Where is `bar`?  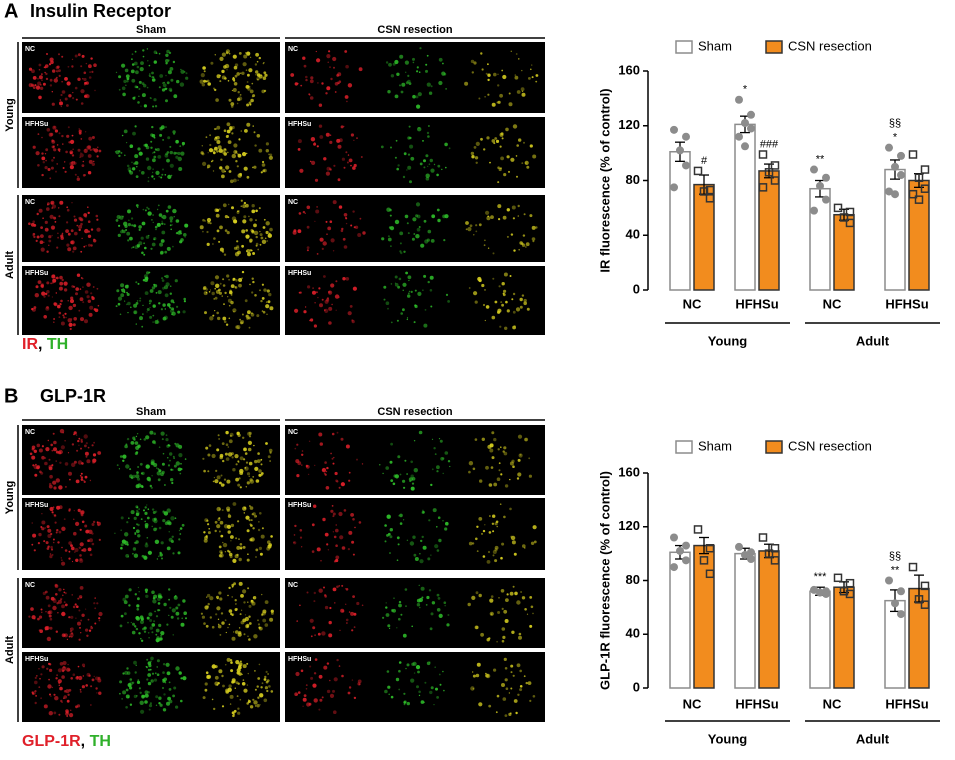 bar is located at coordinates (745, 620).